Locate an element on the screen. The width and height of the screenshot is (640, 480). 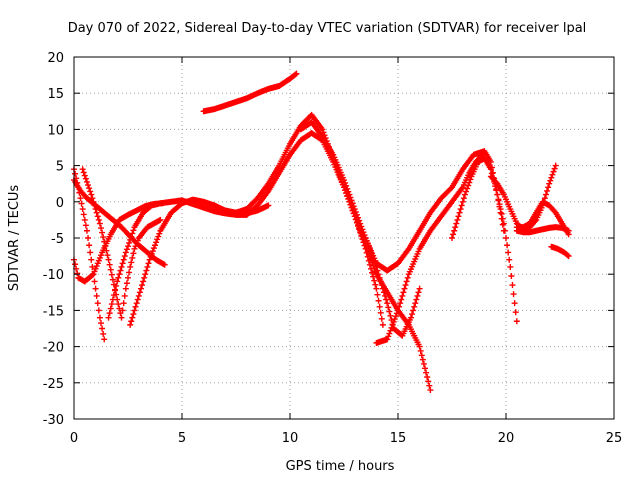
y-tick-label: -10 is located at coordinates (53, 275).